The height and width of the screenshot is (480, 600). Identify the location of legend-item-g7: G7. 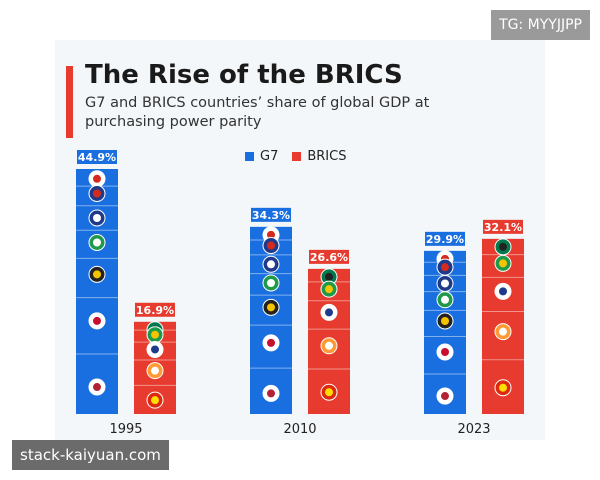
(261, 156).